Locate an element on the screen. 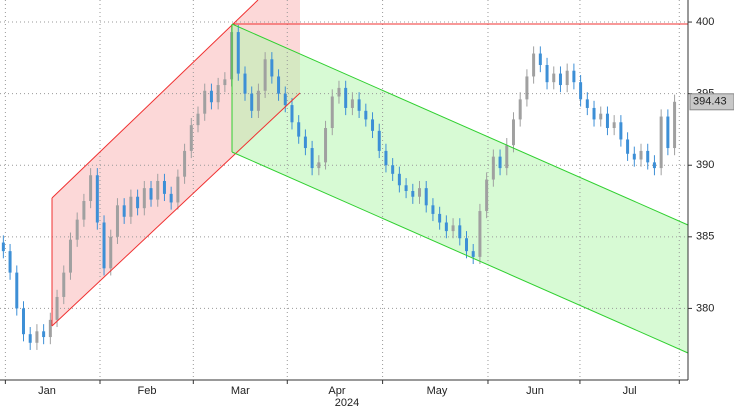  last-price-badge is located at coordinates (711, 102).